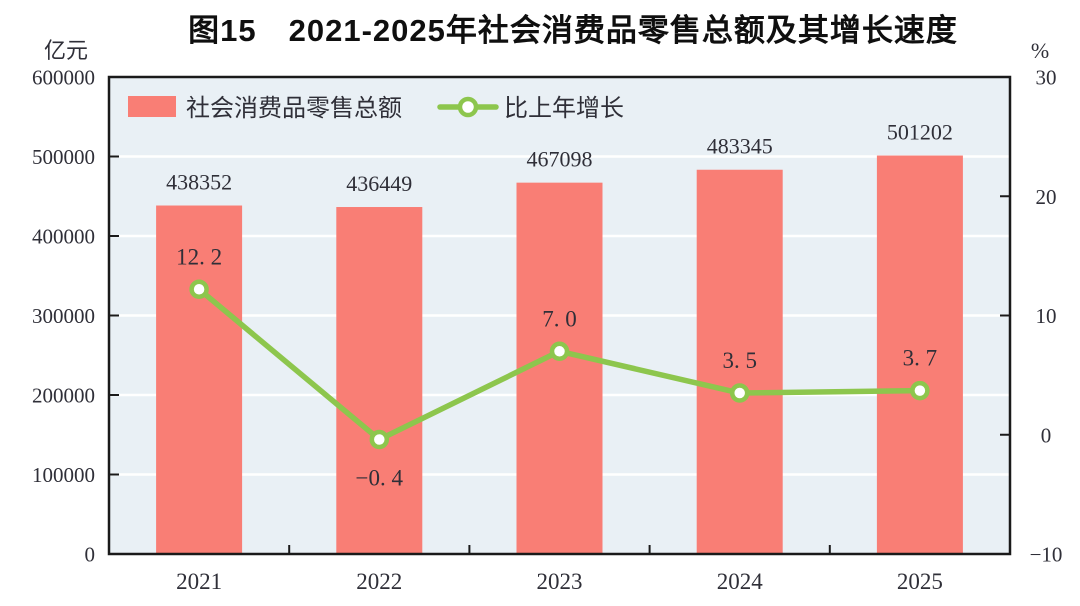  What do you see at coordinates (63, 157) in the screenshot?
I see `left-axis-label: 500000` at bounding box center [63, 157].